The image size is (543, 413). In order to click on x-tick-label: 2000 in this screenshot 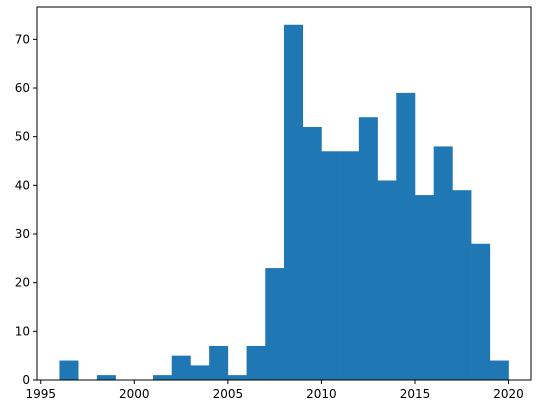, I will do `click(134, 394)`.